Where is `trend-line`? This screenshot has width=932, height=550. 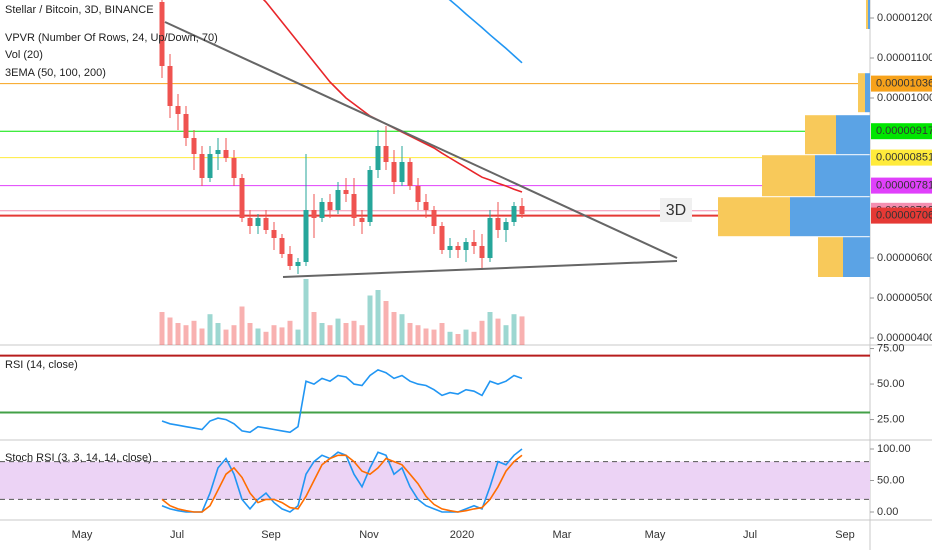 trend-line is located at coordinates (480, 269).